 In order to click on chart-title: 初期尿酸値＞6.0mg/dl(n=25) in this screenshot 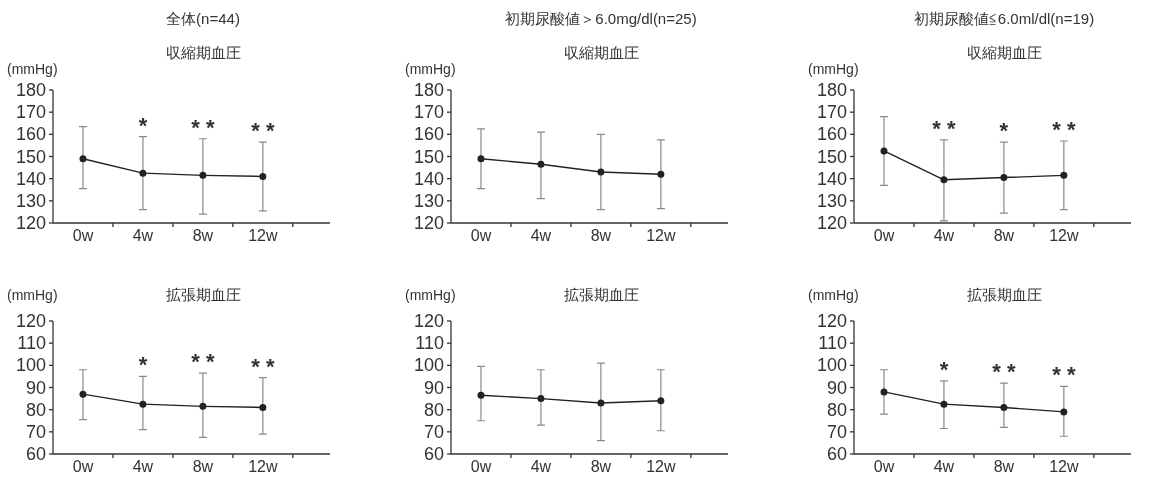, I will do `click(601, 18)`.